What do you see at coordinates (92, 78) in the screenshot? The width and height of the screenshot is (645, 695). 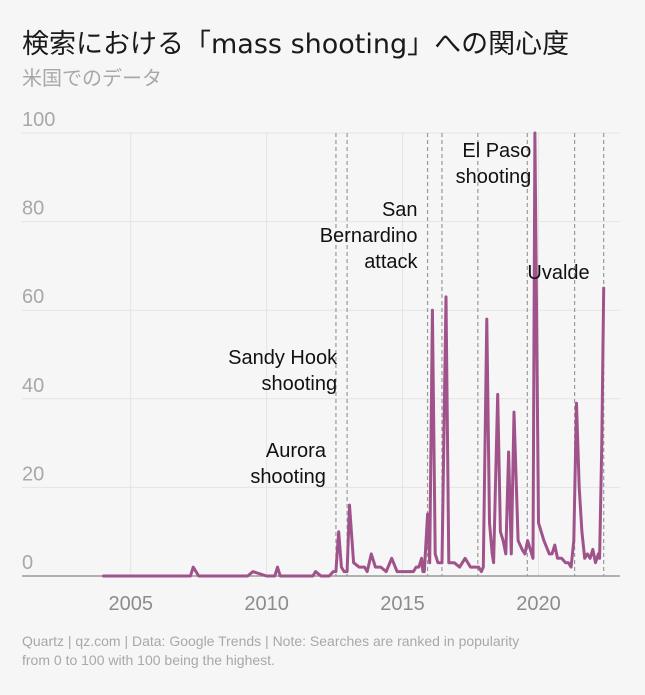 I see `chart-subtitle: 米国でのデータ` at bounding box center [92, 78].